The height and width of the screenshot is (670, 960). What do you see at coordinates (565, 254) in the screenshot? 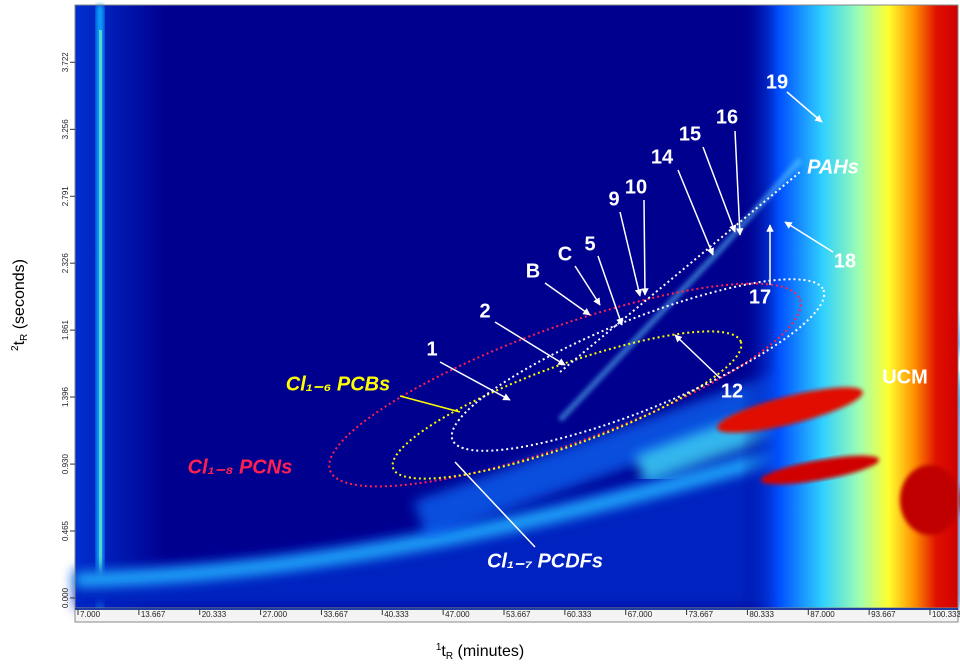
I see `annotation-label: C` at bounding box center [565, 254].